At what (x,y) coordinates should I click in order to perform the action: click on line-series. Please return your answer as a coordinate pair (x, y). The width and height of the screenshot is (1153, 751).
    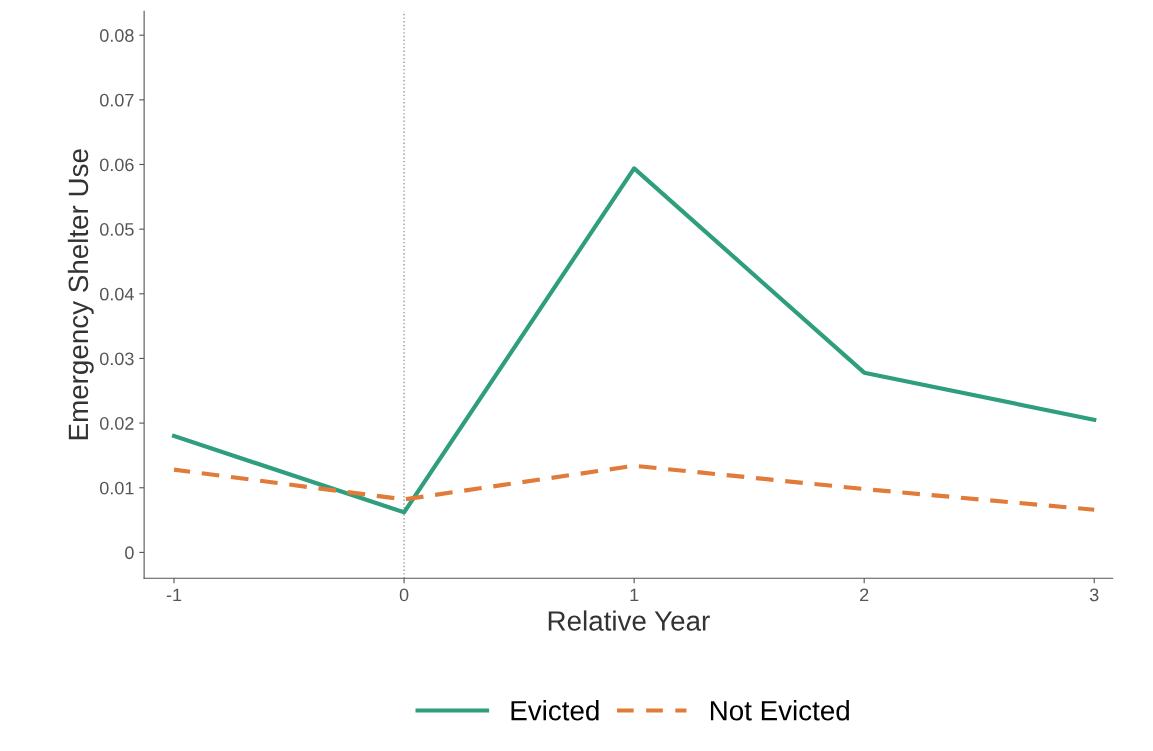
    Looking at the image, I should click on (634, 487).